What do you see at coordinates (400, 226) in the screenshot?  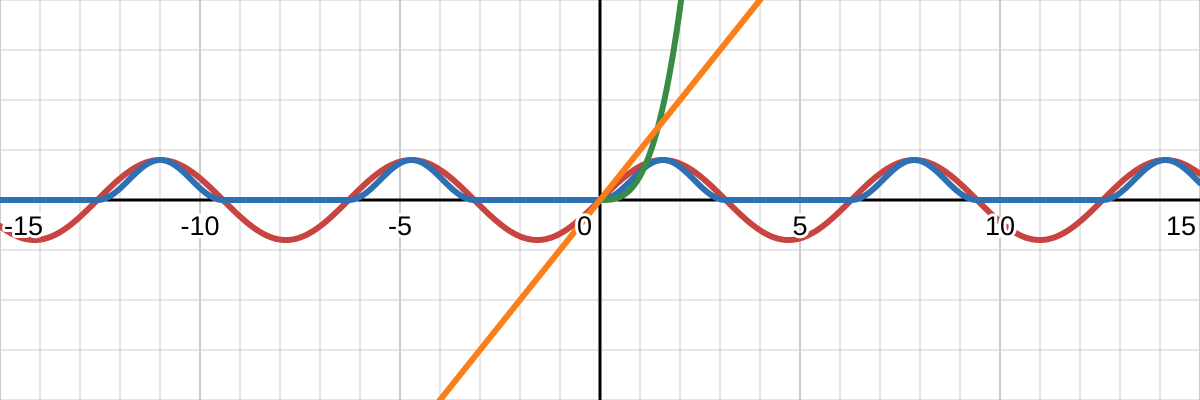 I see `x-tick-label: -5` at bounding box center [400, 226].